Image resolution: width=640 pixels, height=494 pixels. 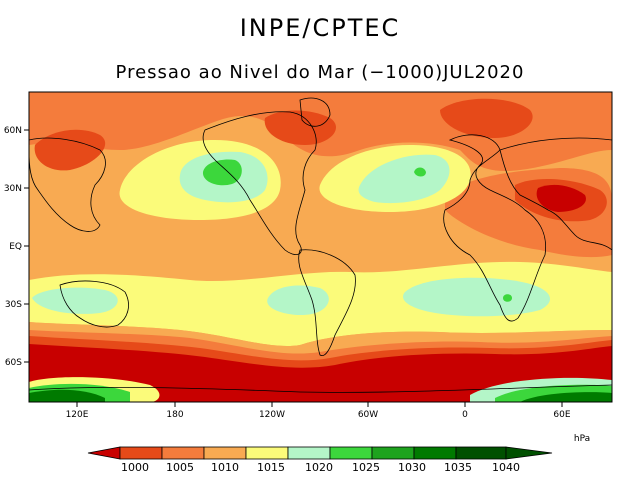 I want to click on coast-australia, so click(x=94, y=304).